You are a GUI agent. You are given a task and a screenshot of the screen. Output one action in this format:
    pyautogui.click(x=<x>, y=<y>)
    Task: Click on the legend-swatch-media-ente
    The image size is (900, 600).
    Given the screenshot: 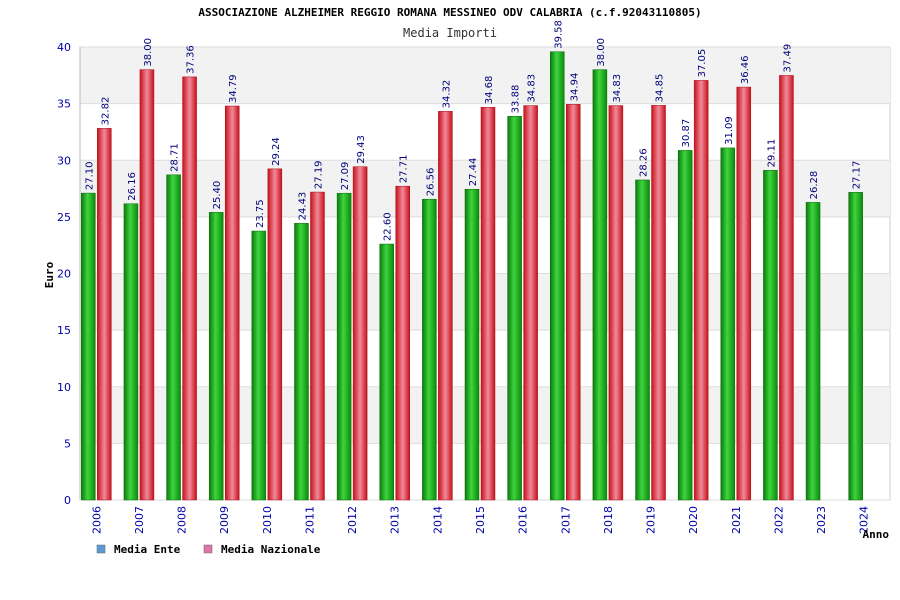 What is the action you would take?
    pyautogui.click(x=101, y=549)
    